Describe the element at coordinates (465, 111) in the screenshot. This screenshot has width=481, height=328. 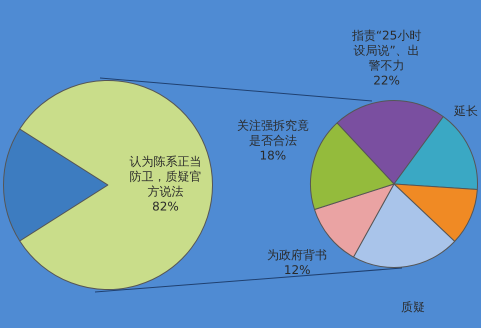
I see `slice-label: 延长` at that location.